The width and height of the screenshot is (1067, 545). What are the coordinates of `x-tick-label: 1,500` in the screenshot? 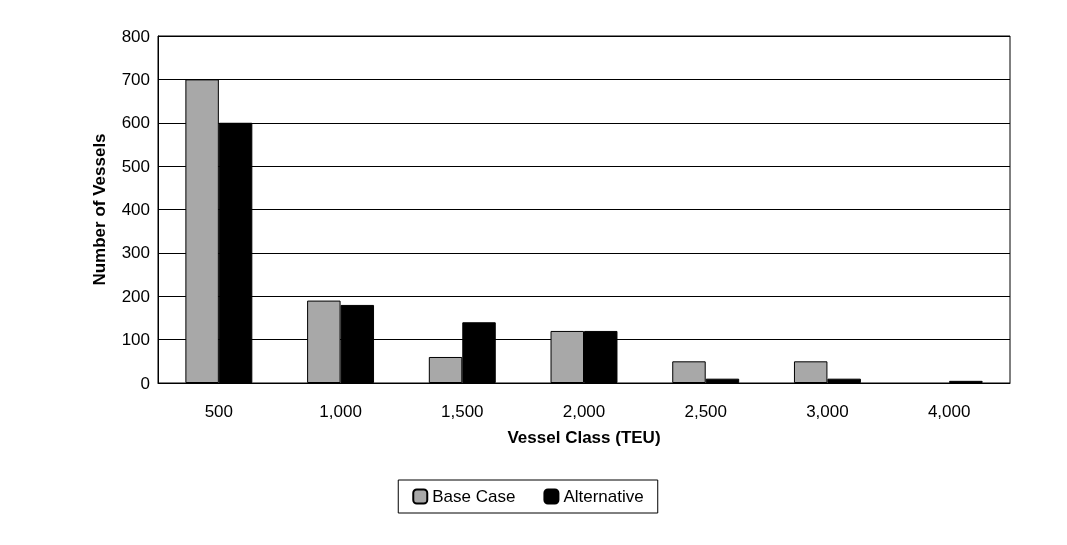 It's located at (462, 411).